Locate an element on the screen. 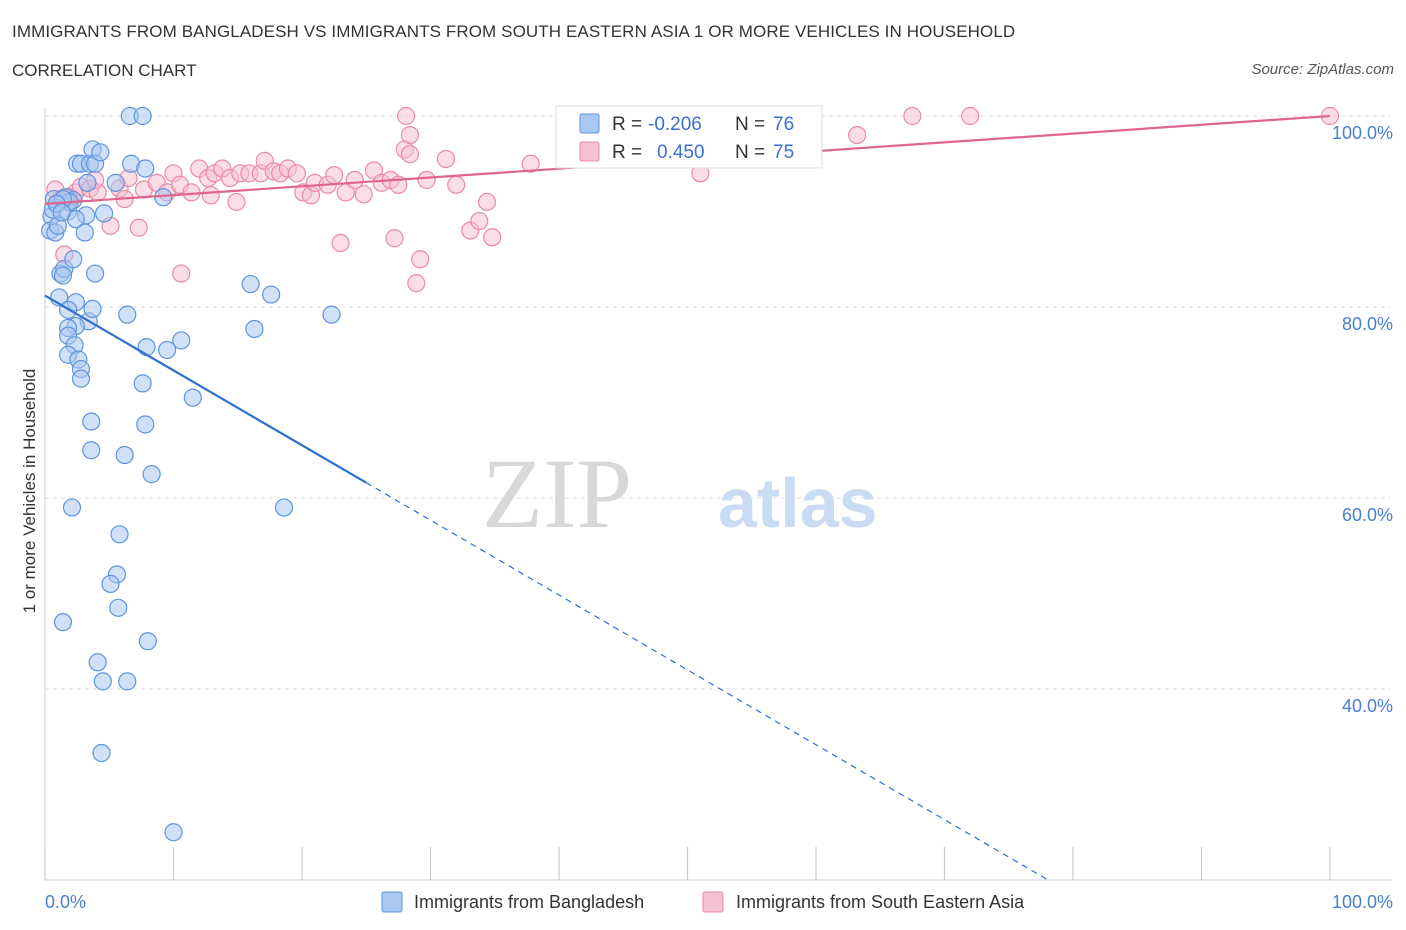  y-tick-label: 80.0% is located at coordinates (1367, 324).